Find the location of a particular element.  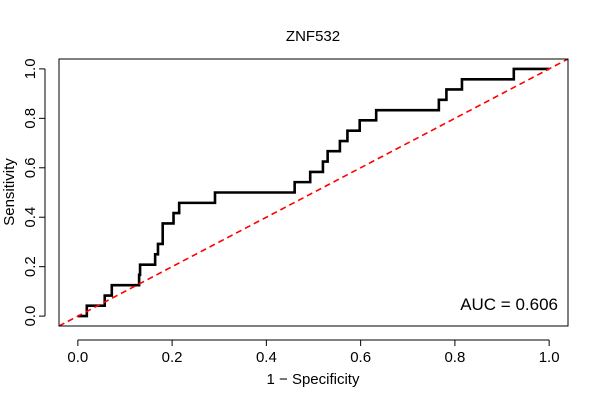

y-tick-label: 1.0 is located at coordinates (30, 68).